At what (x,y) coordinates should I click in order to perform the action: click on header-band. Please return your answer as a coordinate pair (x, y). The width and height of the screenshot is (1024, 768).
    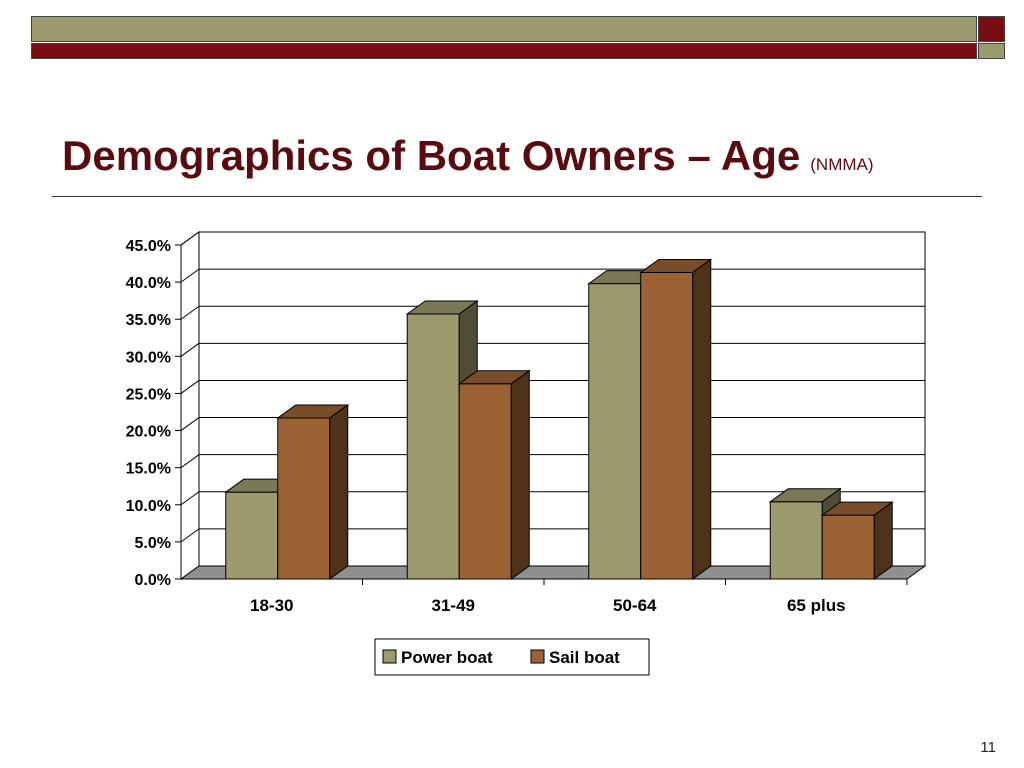
    Looking at the image, I should click on (518, 37).